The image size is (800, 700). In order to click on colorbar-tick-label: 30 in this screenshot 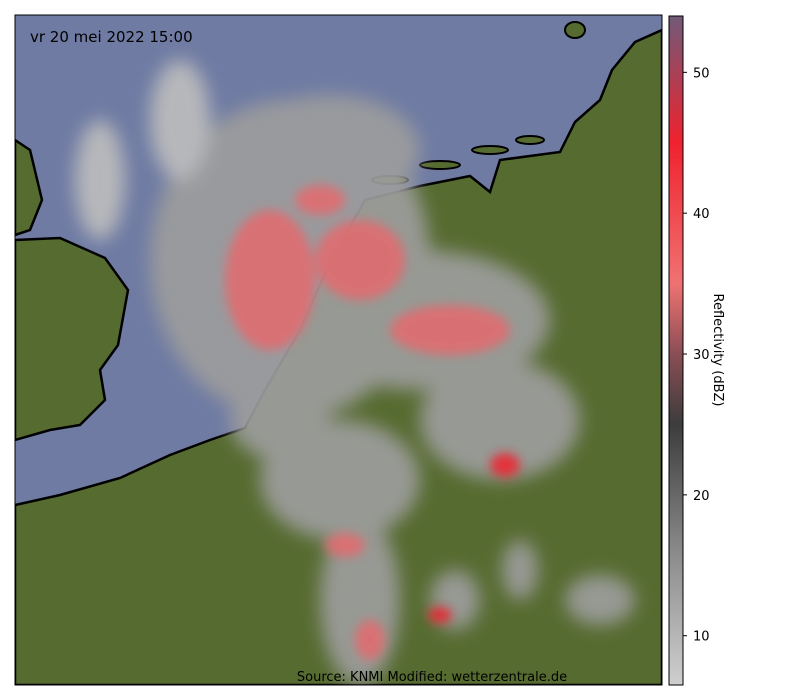, I will do `click(701, 355)`.